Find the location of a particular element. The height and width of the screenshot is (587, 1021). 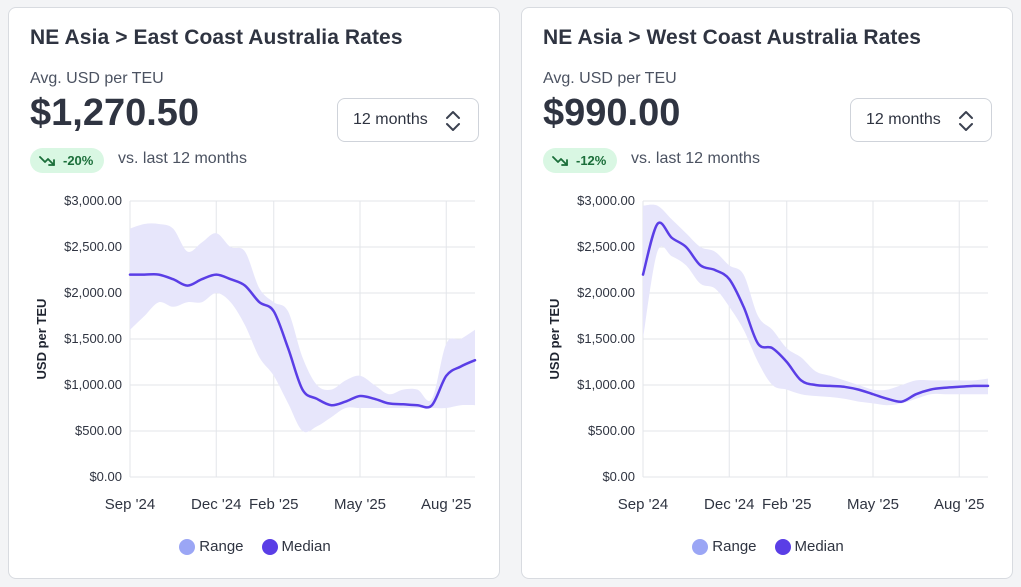

metric-value: $990.00 is located at coordinates (612, 113).